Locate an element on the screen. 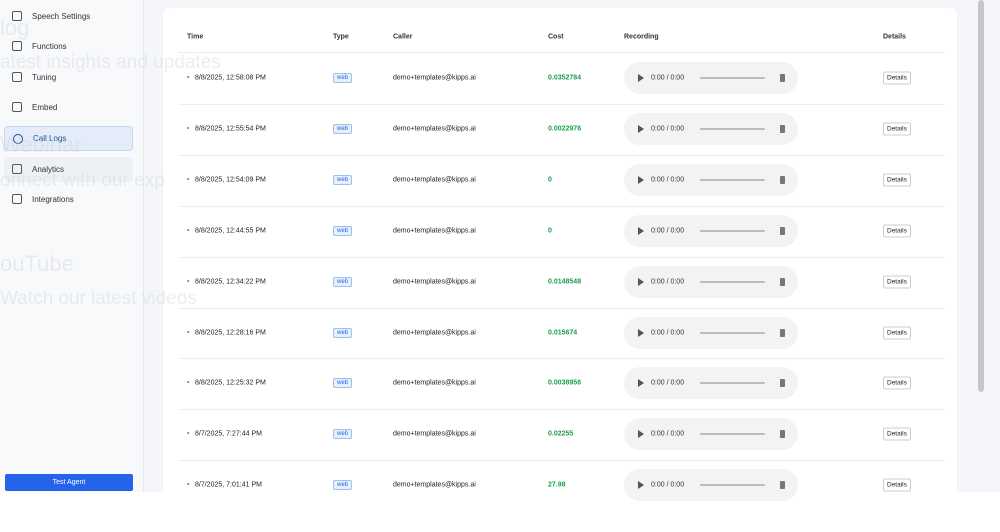 The width and height of the screenshot is (1000, 532). nav-item: Integrations is located at coordinates (68, 199).